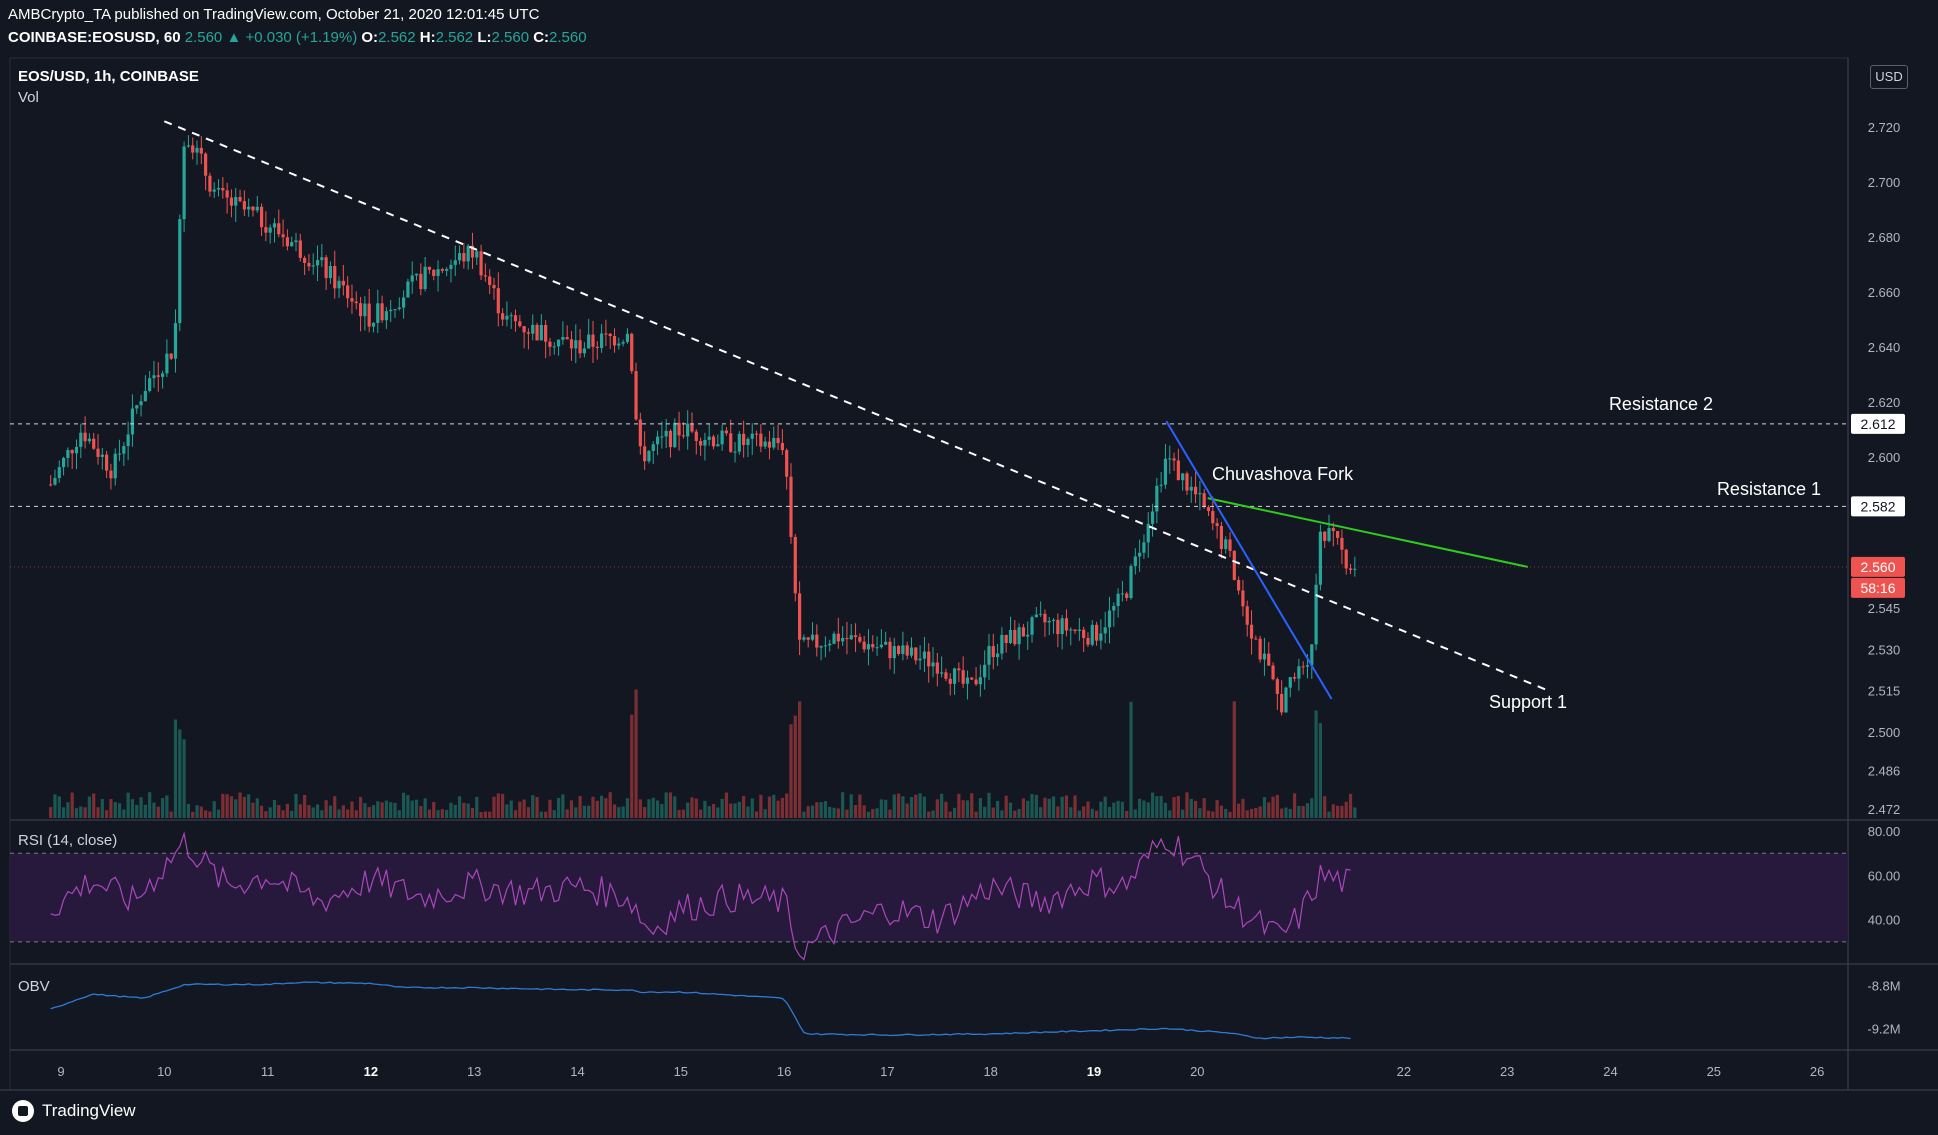 This screenshot has width=1938, height=1135. What do you see at coordinates (23, 1111) in the screenshot?
I see `tradingview-logo-icon` at bounding box center [23, 1111].